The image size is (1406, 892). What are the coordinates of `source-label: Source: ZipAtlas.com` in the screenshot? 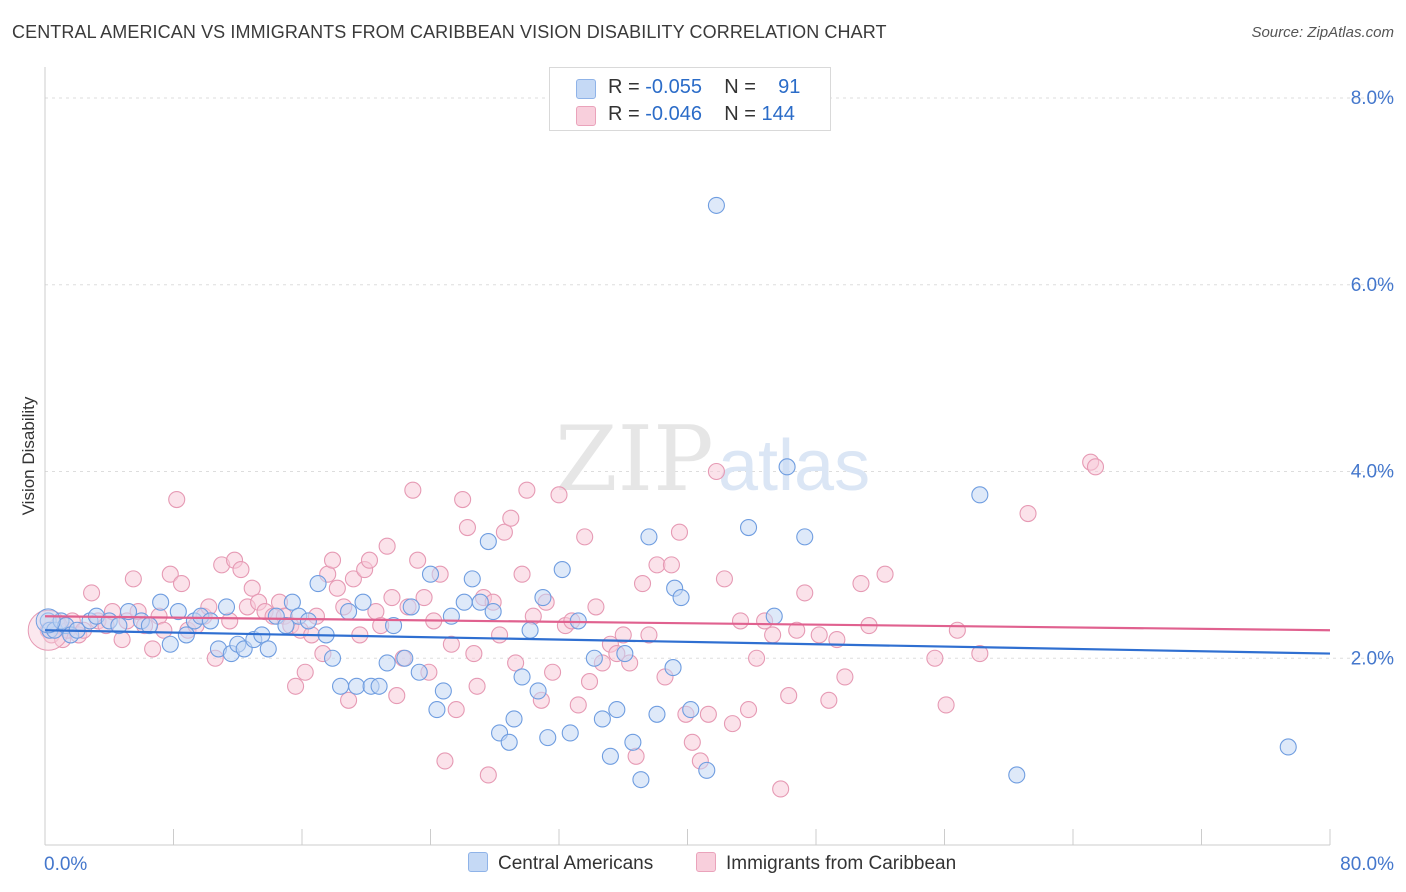 It's located at (1322, 32).